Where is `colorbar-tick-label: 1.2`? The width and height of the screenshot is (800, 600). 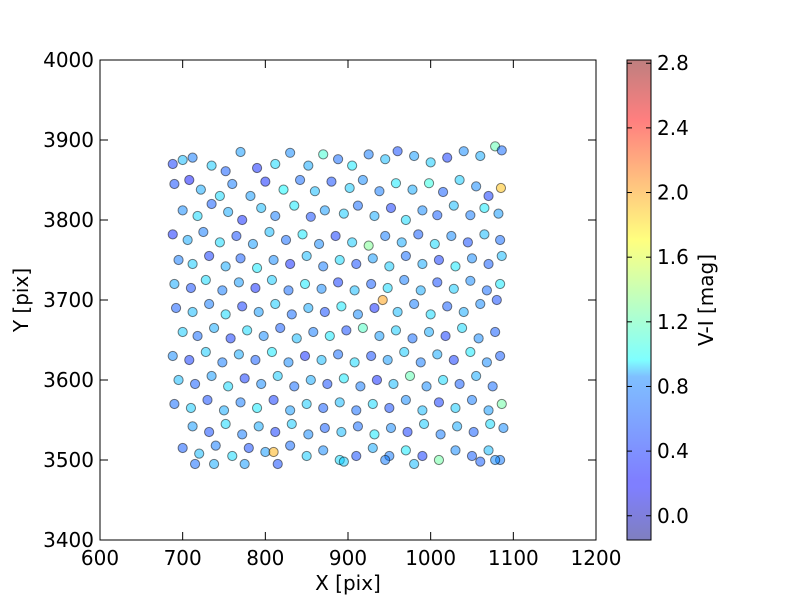
colorbar-tick-label: 1.2 is located at coordinates (673, 322).